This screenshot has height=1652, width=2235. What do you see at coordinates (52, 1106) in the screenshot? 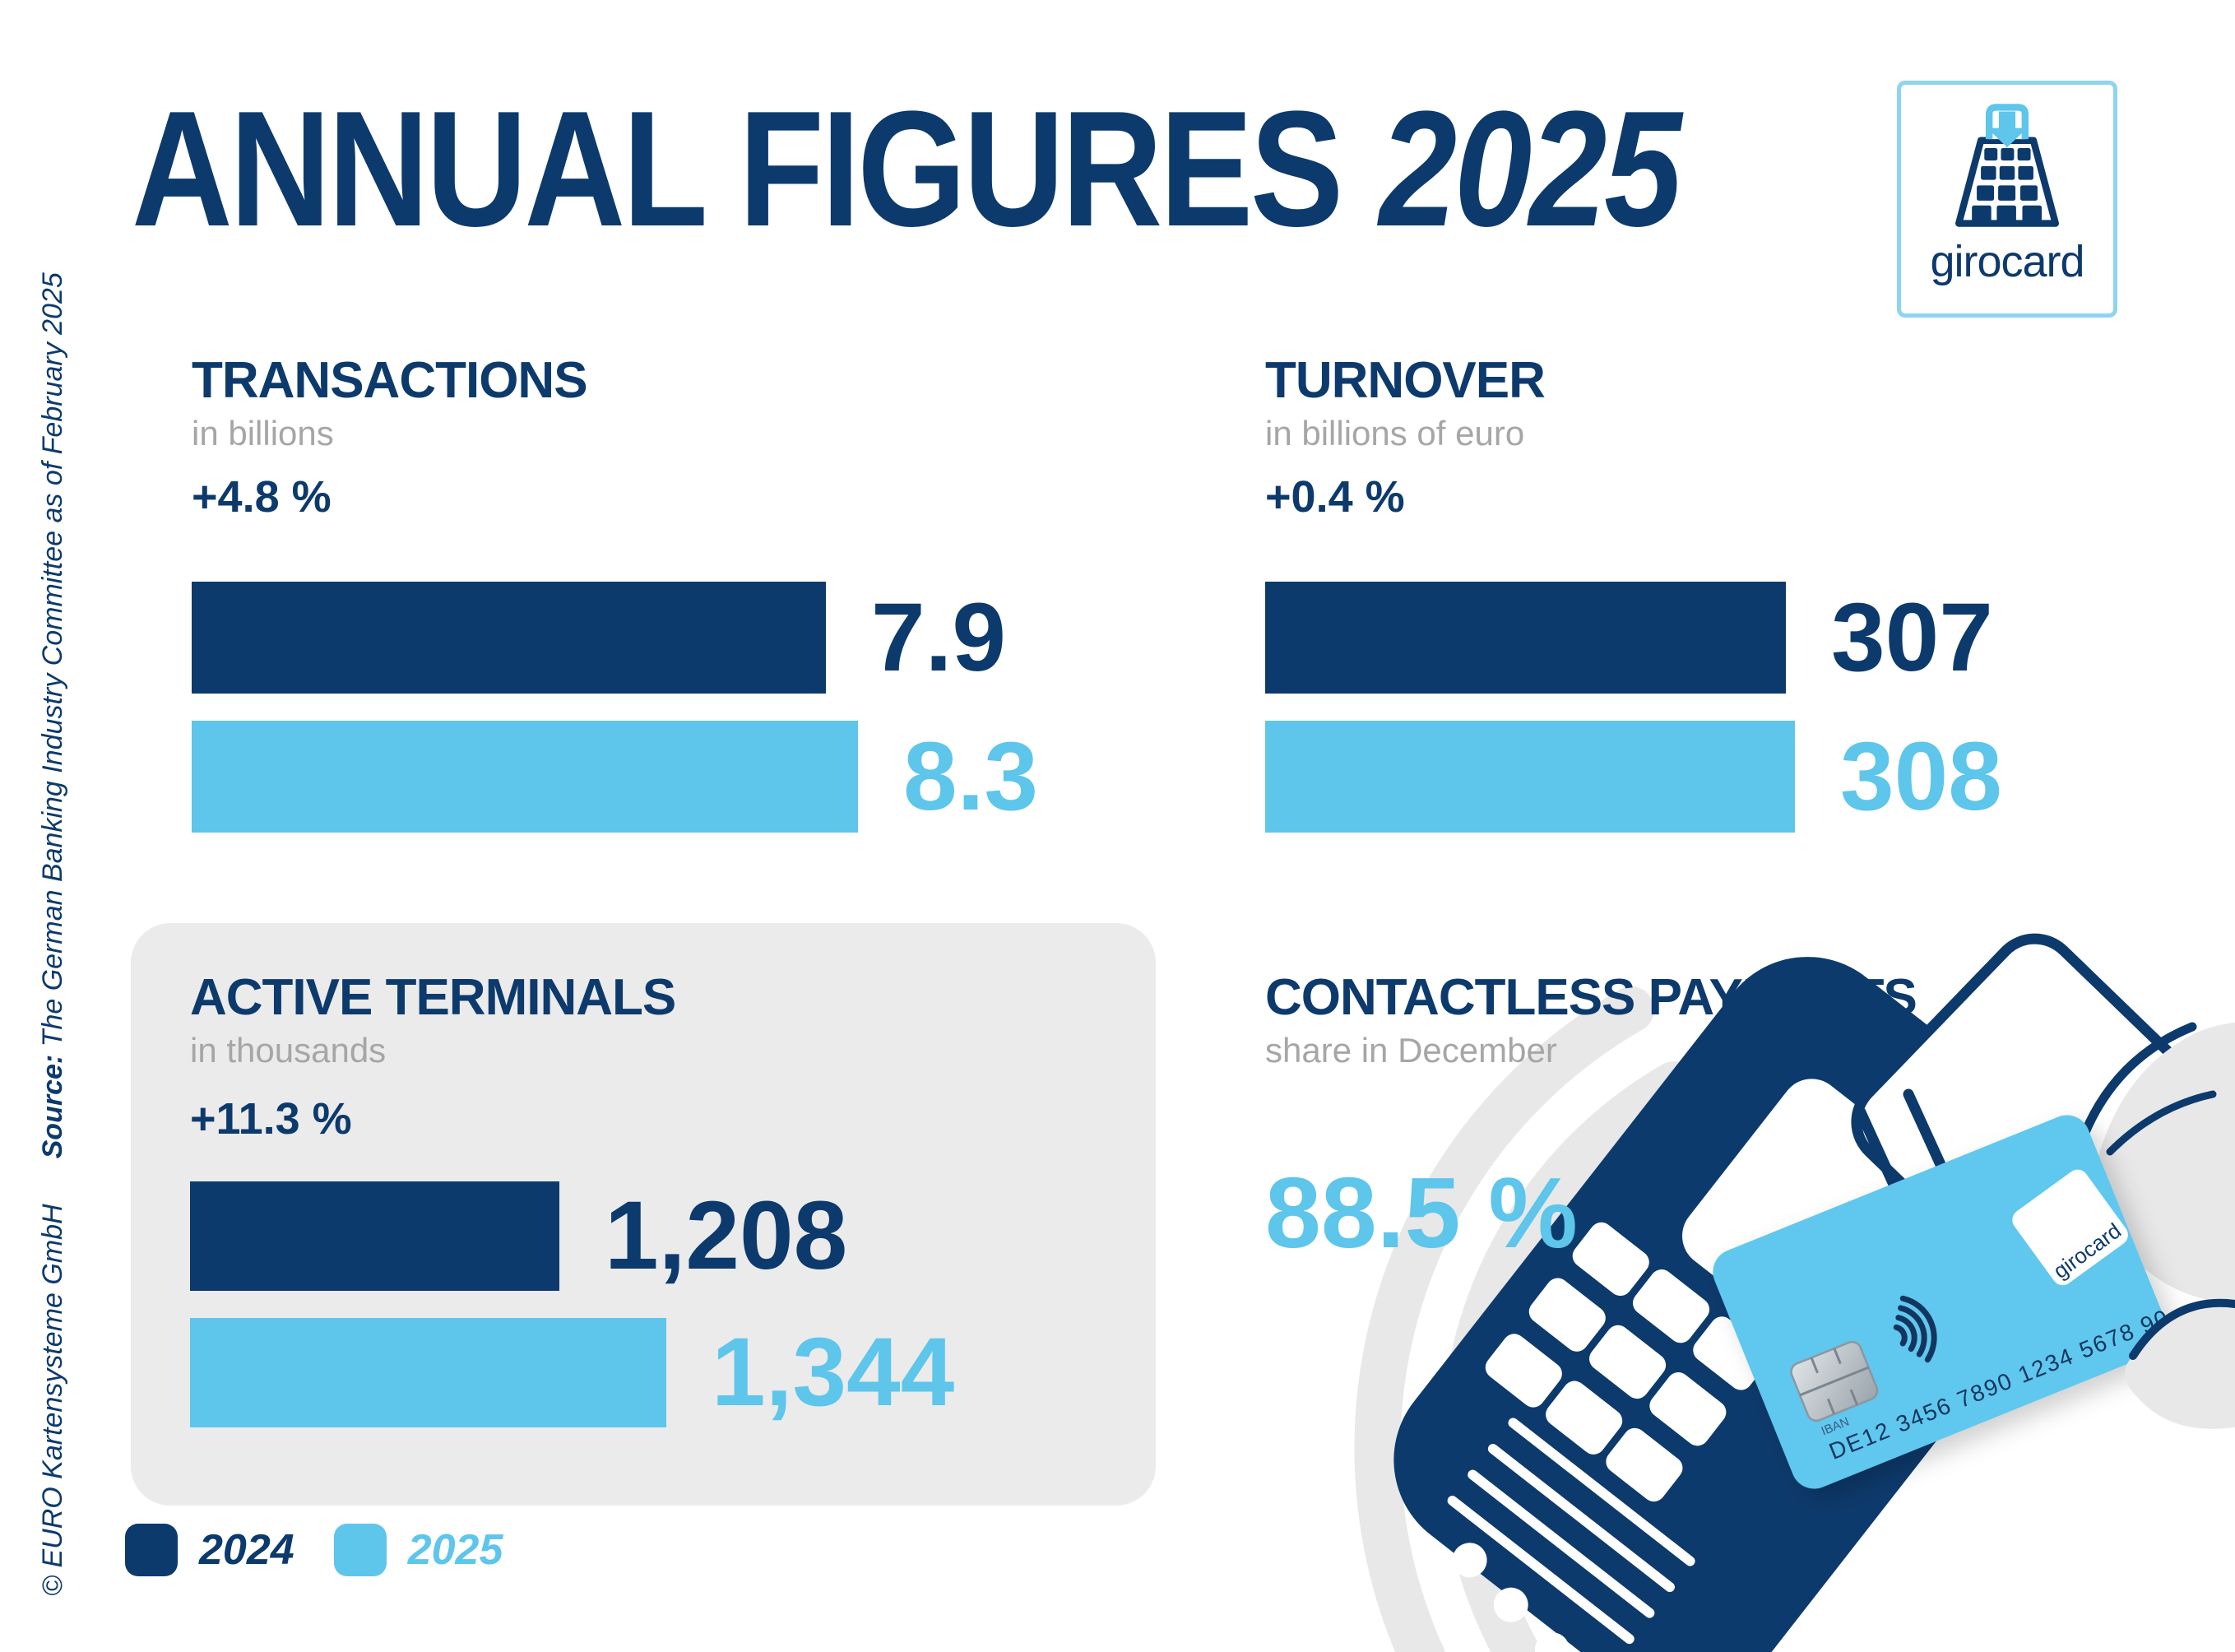
I see `source-label: Source:` at bounding box center [52, 1106].